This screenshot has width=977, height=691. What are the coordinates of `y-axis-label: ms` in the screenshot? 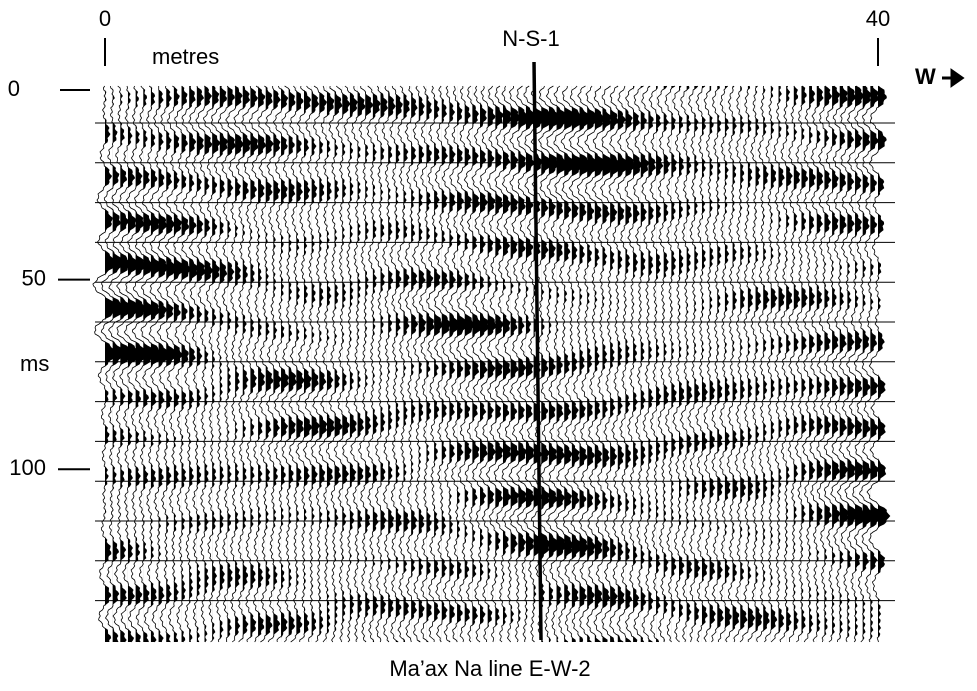 It's located at (34, 363).